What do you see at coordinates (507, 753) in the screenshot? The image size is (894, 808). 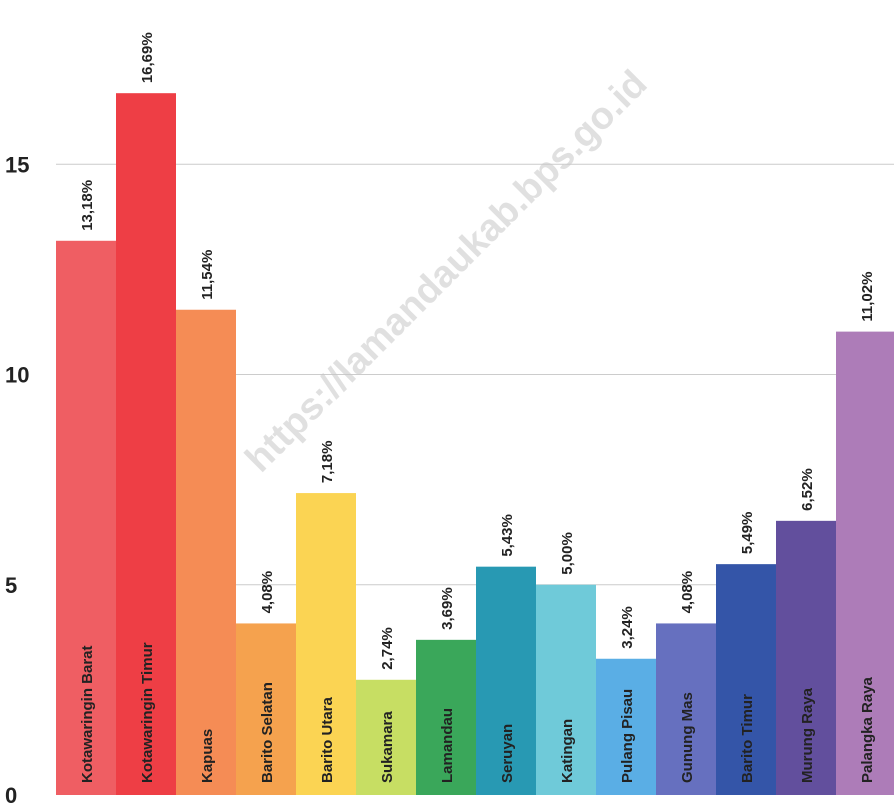 I see `category-label: Seruyan` at bounding box center [507, 753].